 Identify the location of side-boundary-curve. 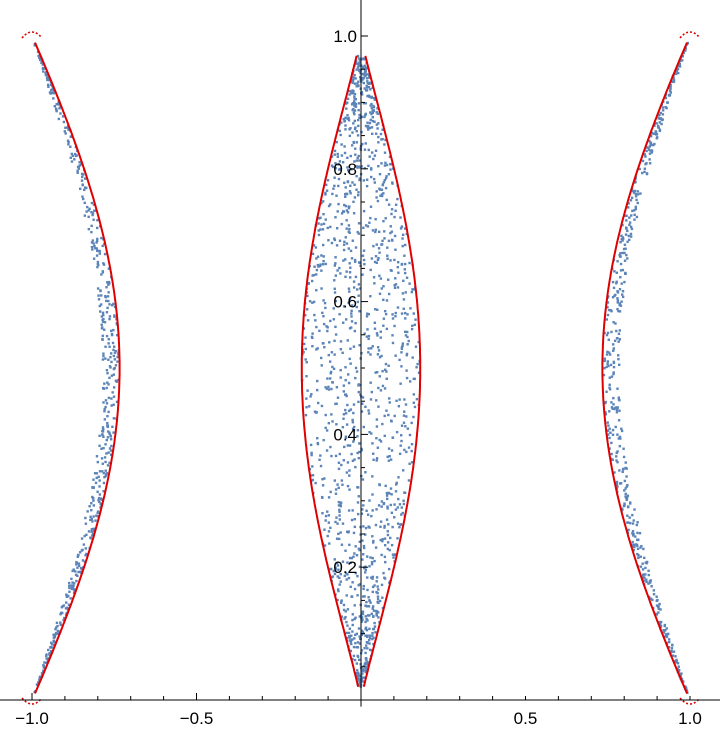
(77, 368).